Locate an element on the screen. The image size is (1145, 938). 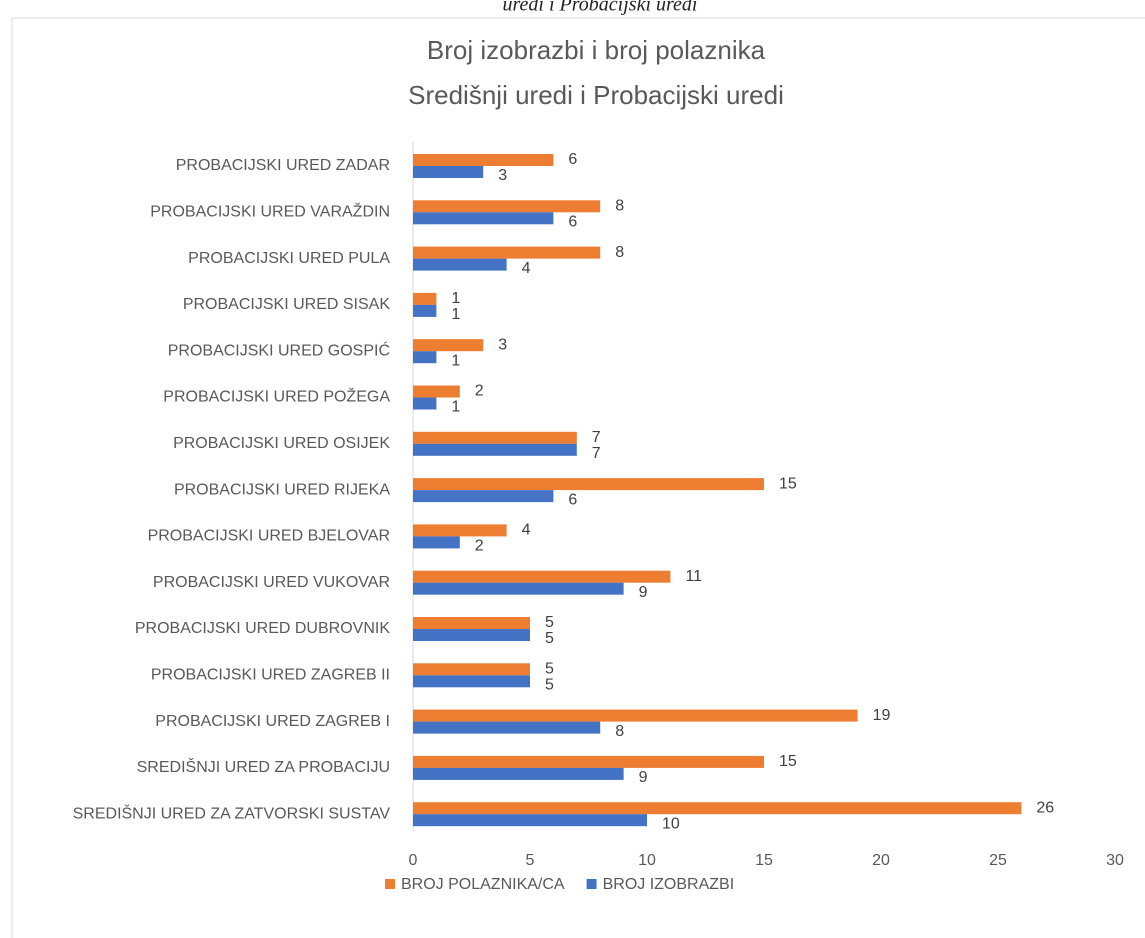
x-tick-label: 15 is located at coordinates (764, 860).